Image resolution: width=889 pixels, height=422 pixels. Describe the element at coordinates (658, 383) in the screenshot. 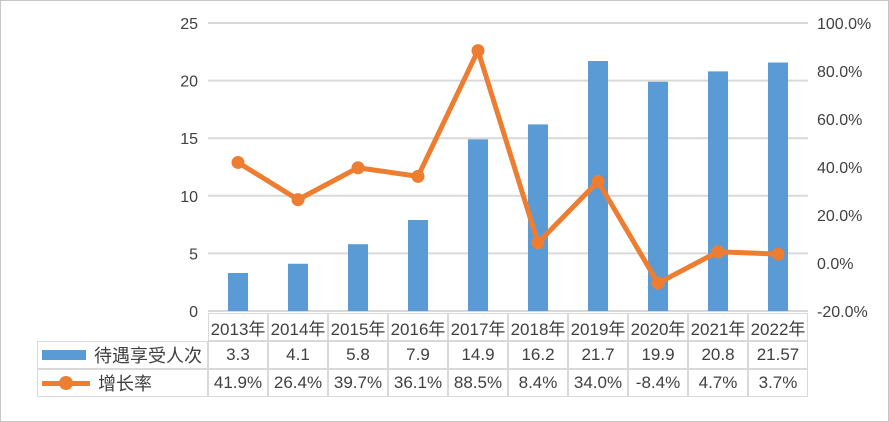

I see `growth-rate-value-cell: -8.4%` at that location.